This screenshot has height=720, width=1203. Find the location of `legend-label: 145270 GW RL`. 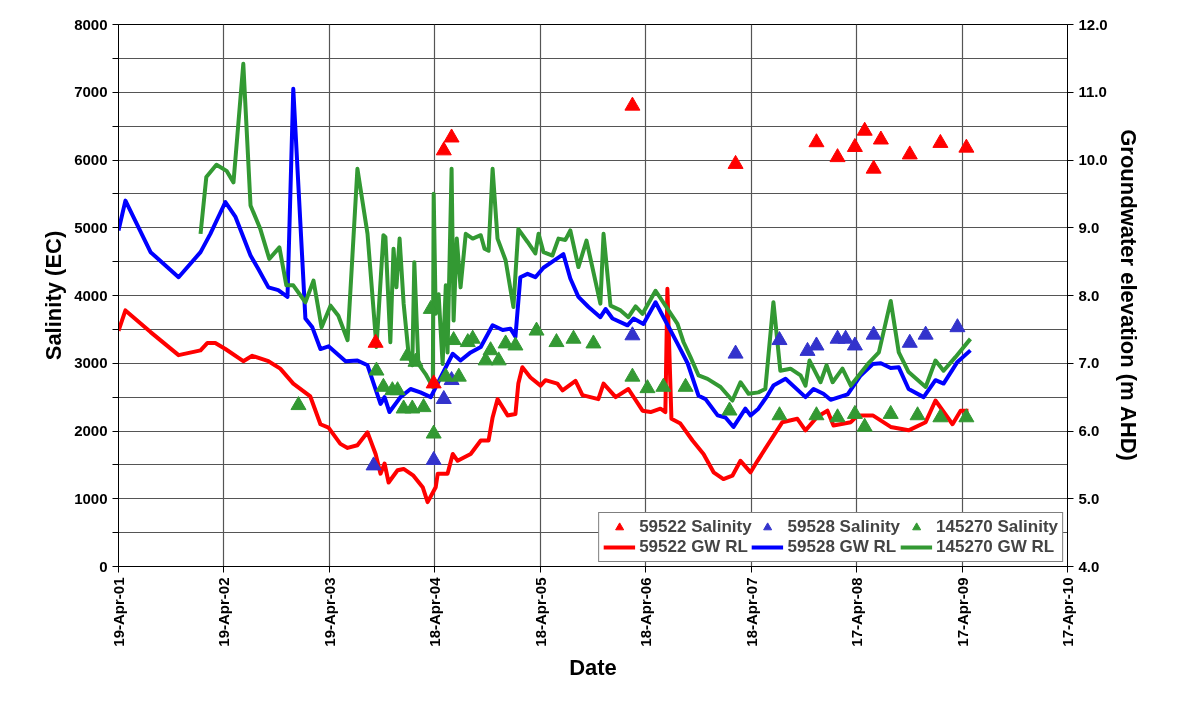

legend-label: 145270 GW RL is located at coordinates (995, 547).